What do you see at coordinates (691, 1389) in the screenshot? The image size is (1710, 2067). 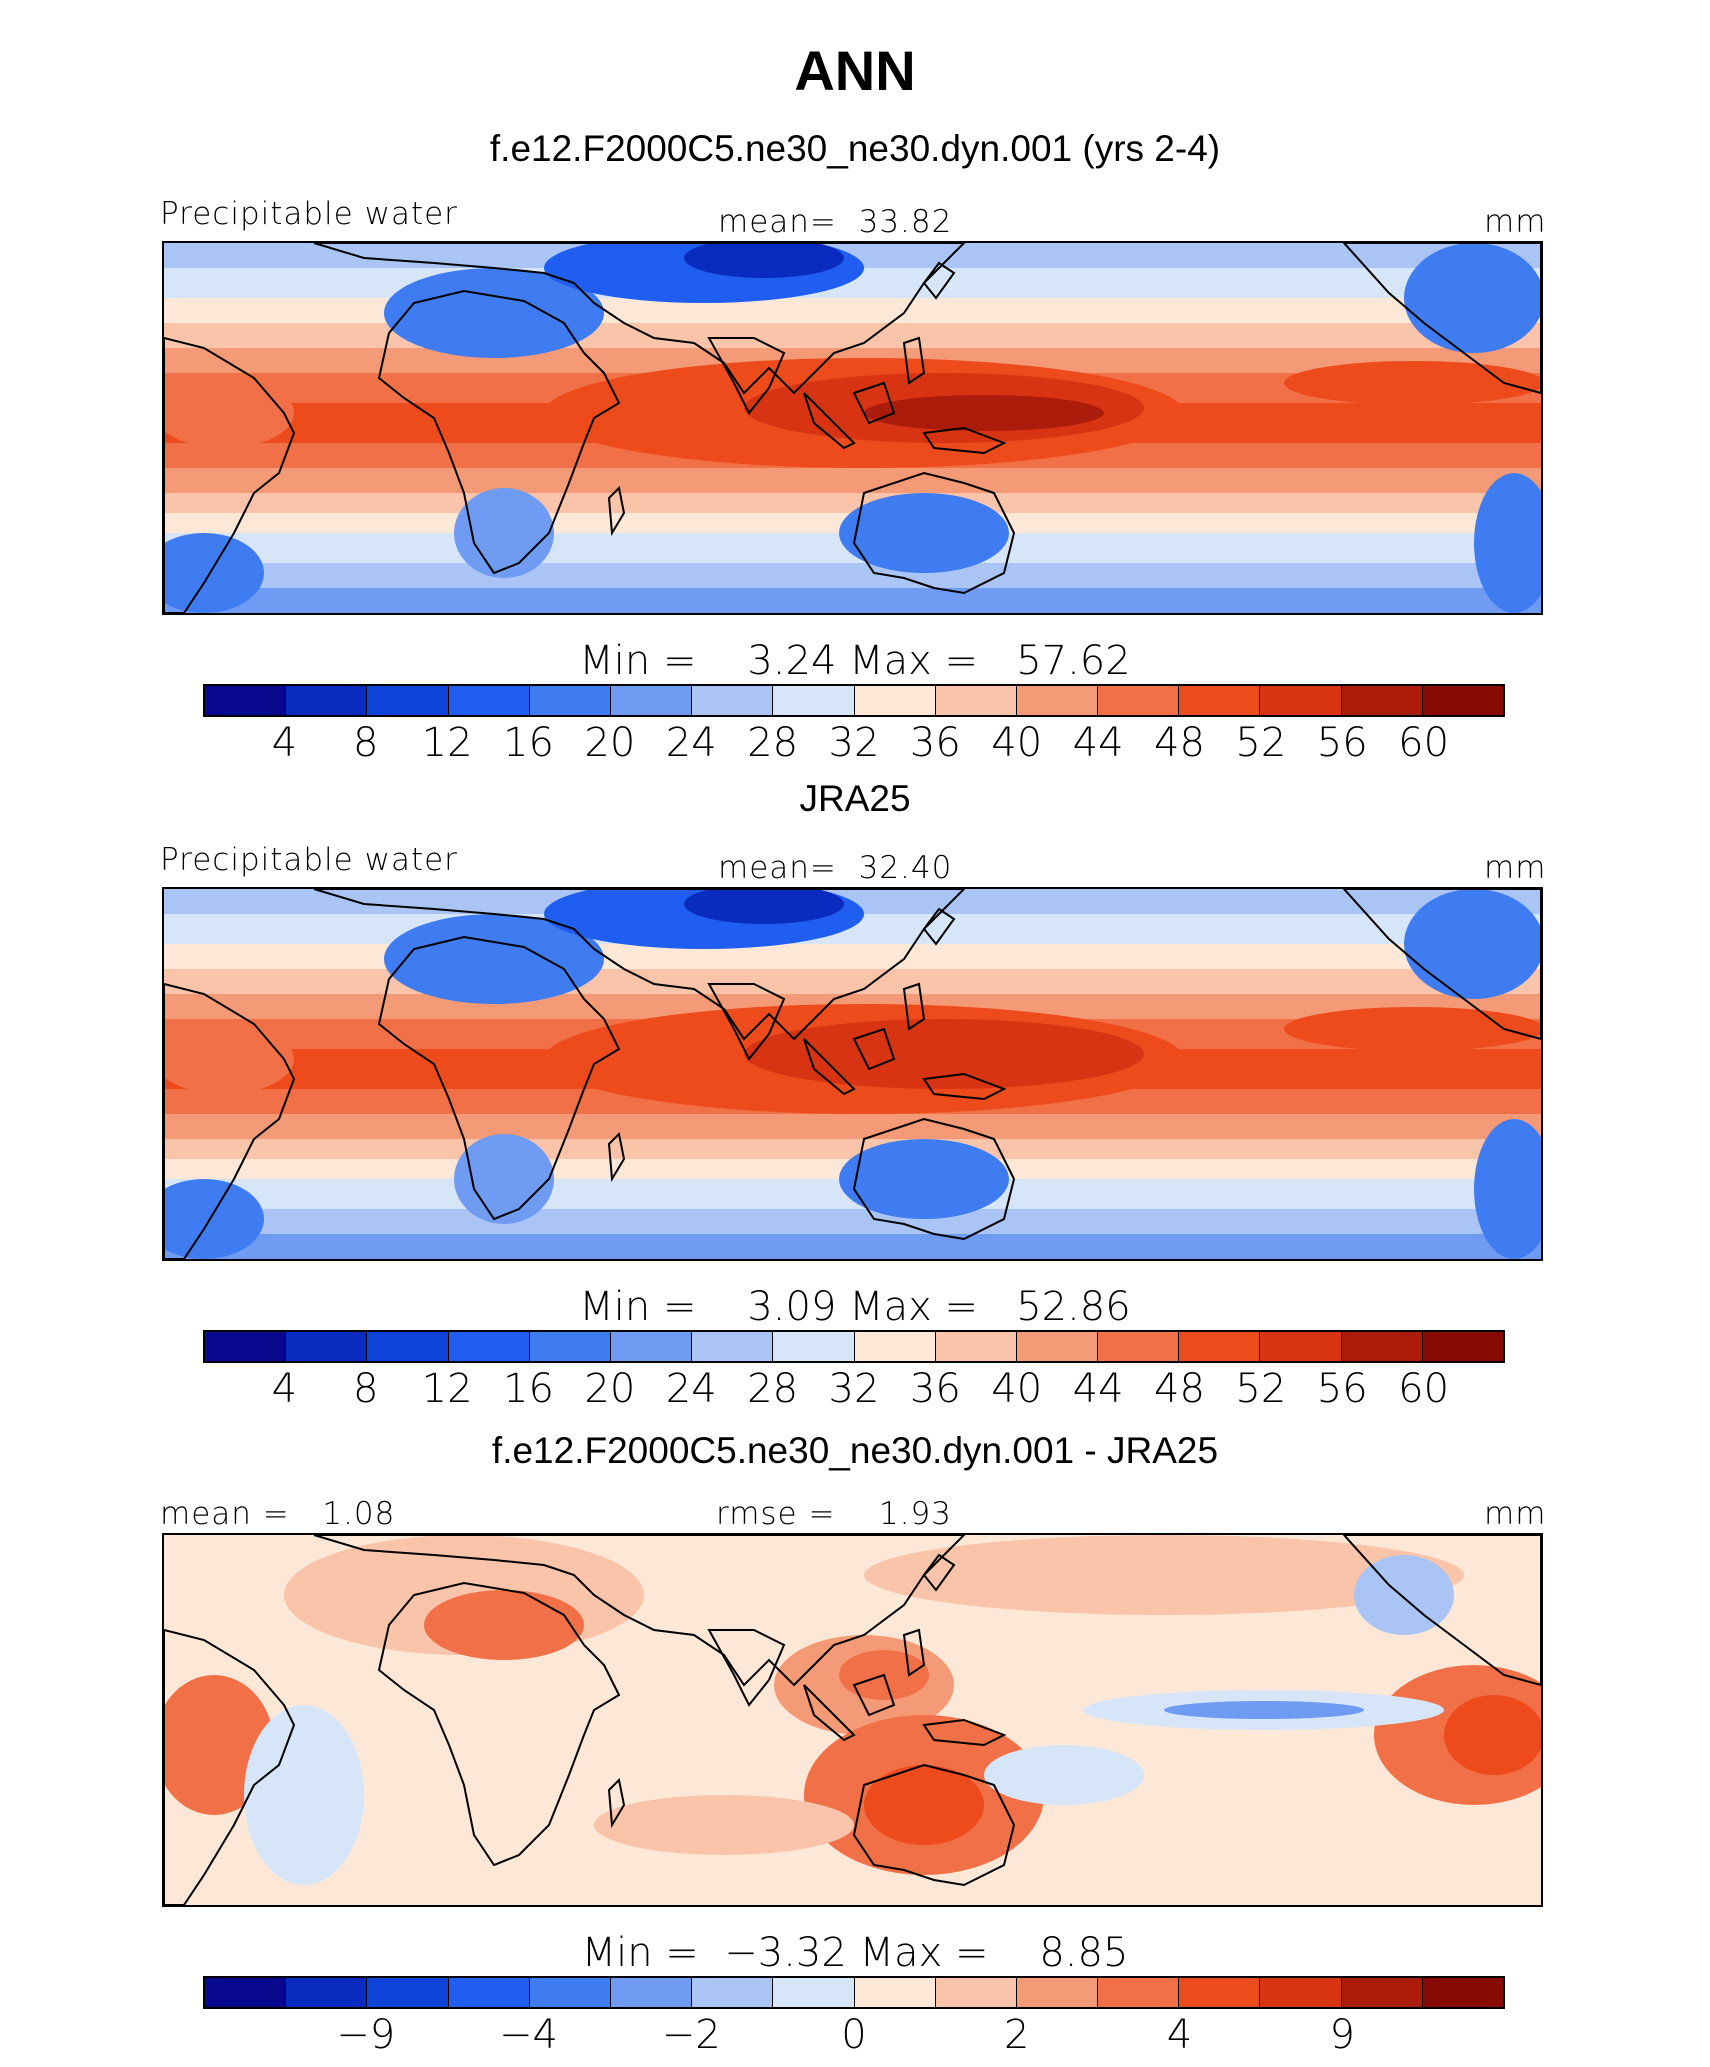 I see `colorbar-tick-label: 24` at bounding box center [691, 1389].